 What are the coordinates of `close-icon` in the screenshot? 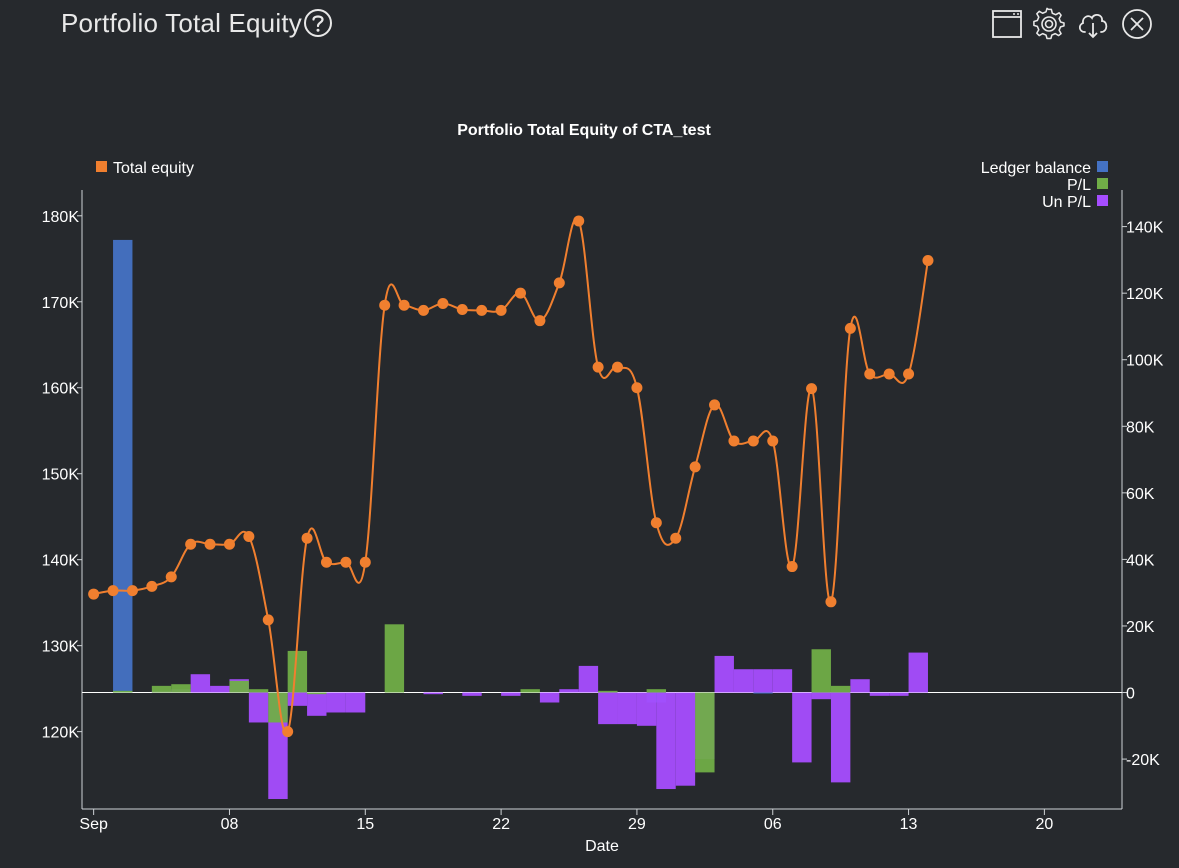 It's located at (1137, 24).